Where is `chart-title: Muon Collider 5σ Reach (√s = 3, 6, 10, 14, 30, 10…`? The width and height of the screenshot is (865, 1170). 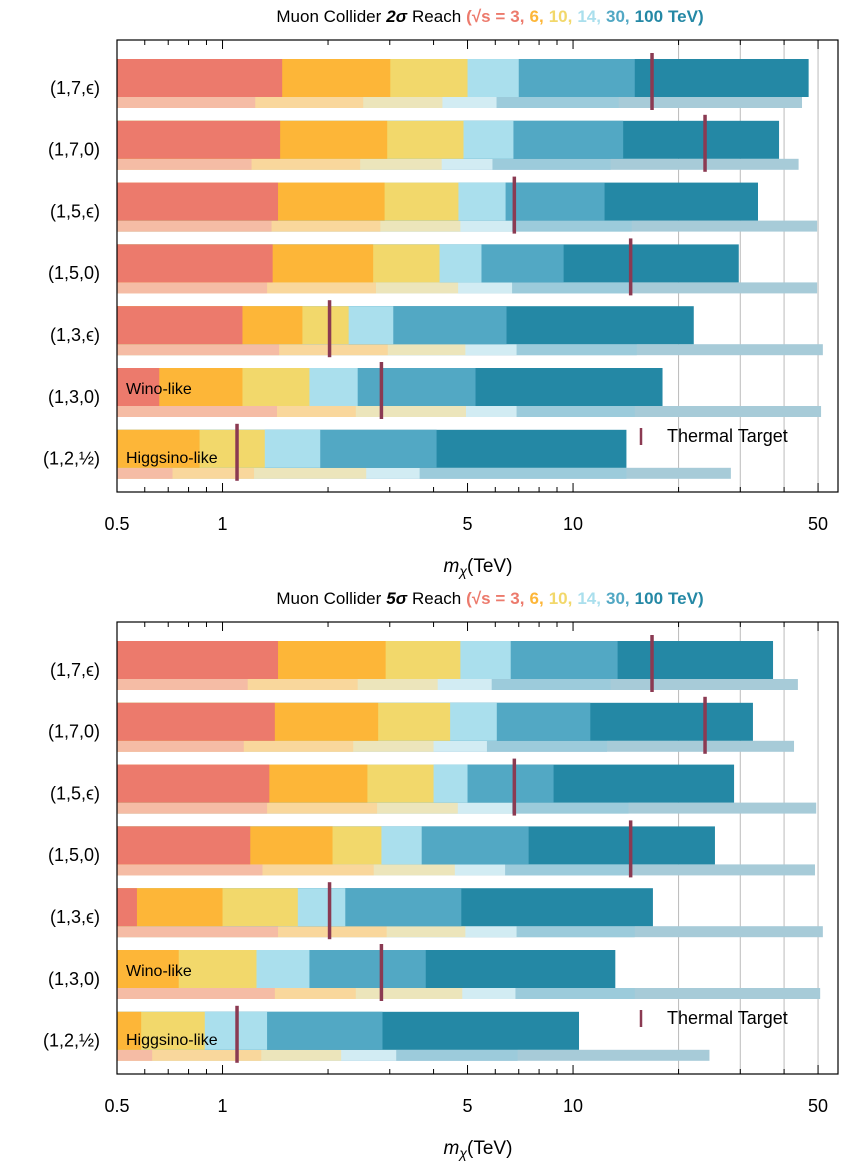 chart-title: Muon Collider 5σ Reach (√s = 3, 6, 10, 14, 30, 10… is located at coordinates (489, 598).